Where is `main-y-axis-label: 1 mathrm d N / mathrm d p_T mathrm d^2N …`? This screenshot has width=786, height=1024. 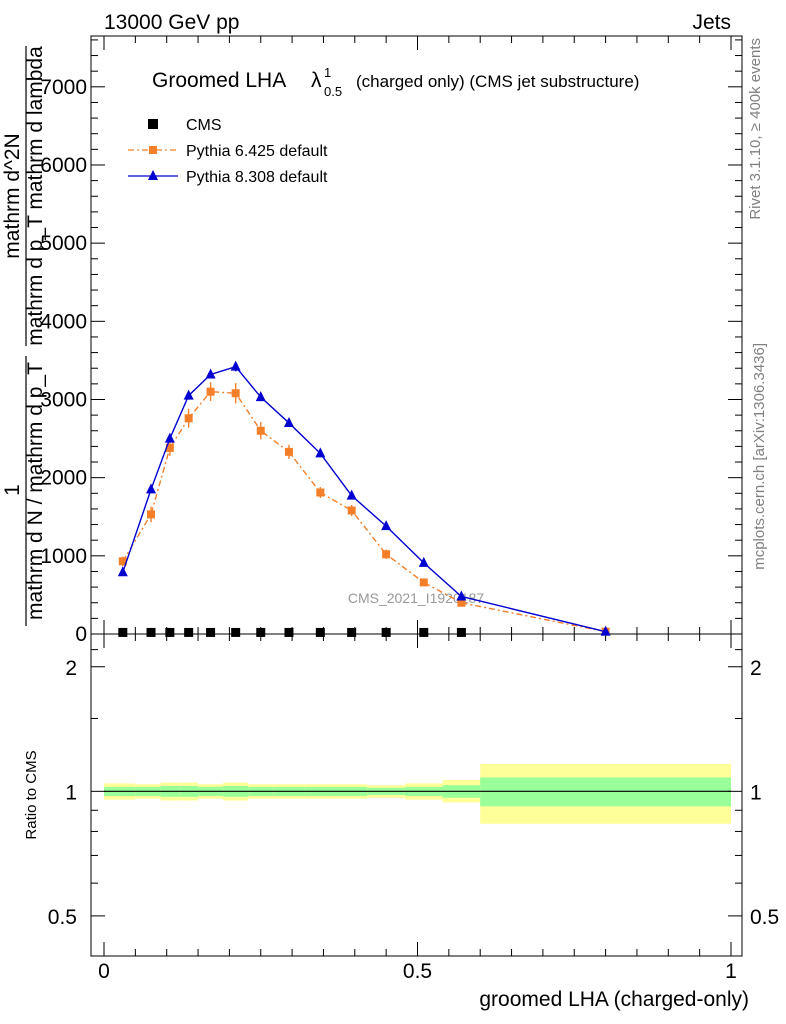
main-y-axis-label: 1 mathrm d N / mathrm d p_T mathrm d^2N … is located at coordinates (24, 336).